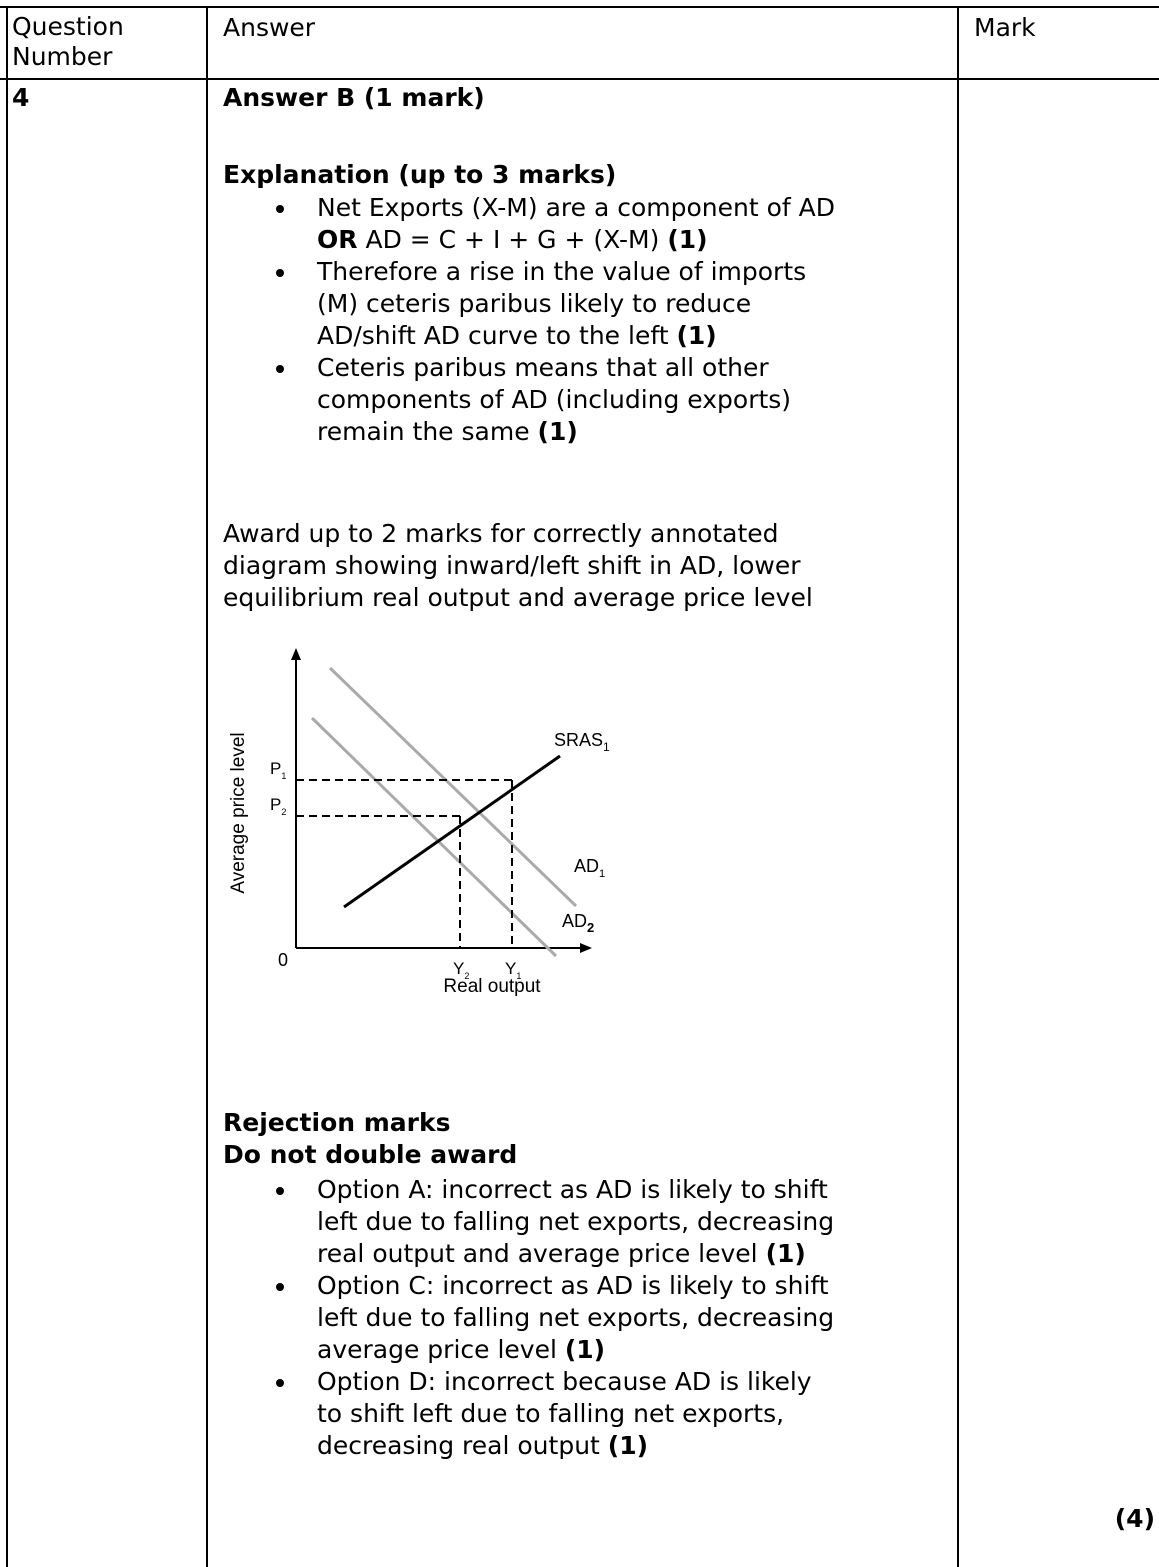 This screenshot has width=1159, height=1567. Describe the element at coordinates (354, 97) in the screenshot. I see `answer-heading: Answer B (1 mark)` at that location.